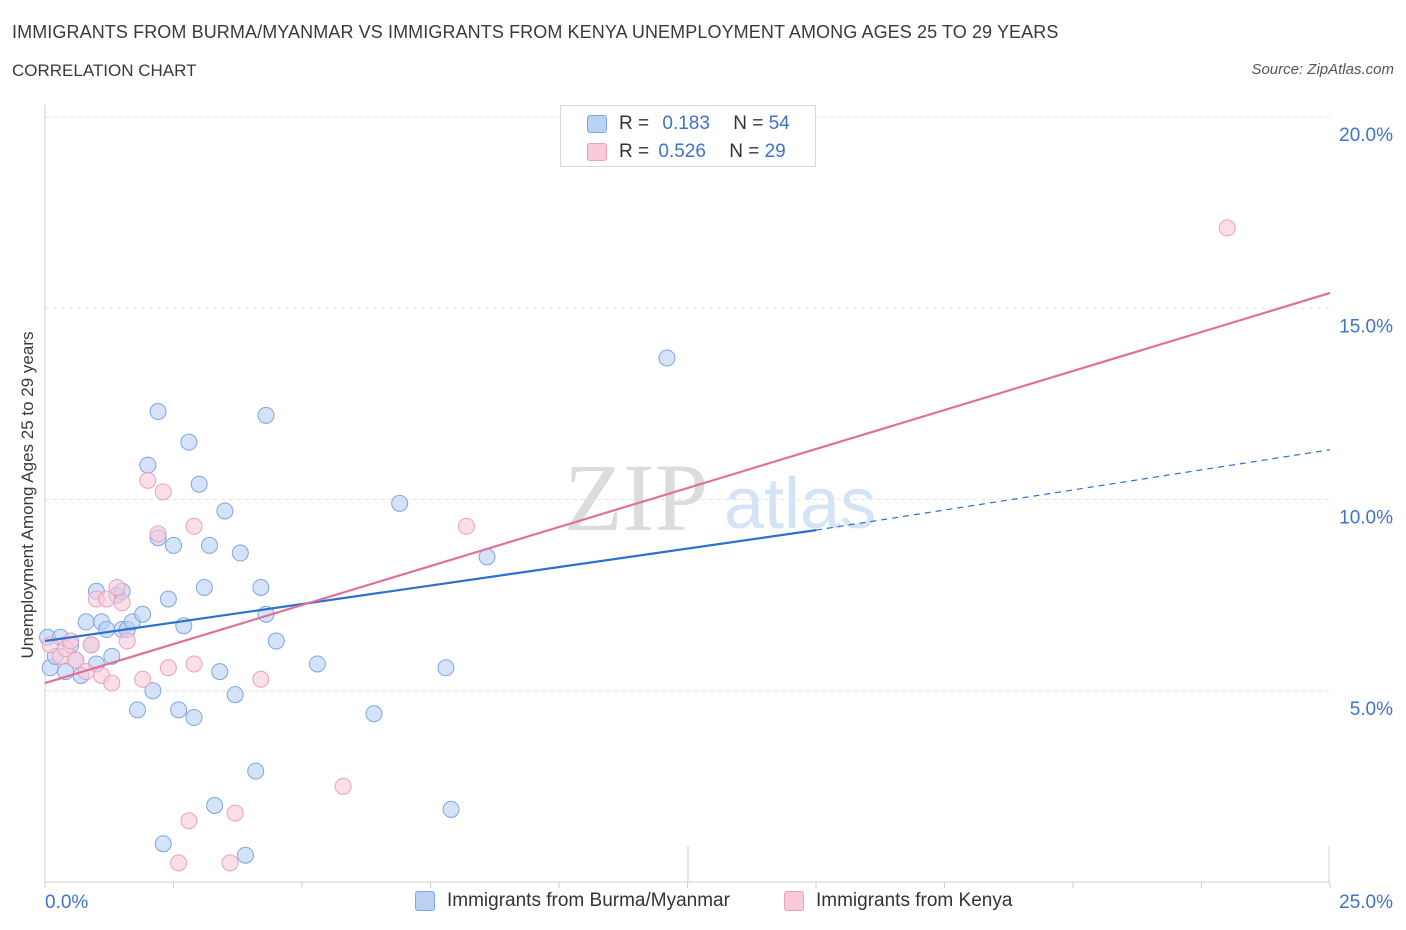 This screenshot has height=930, width=1406. What do you see at coordinates (1366, 326) in the screenshot?
I see `y-tick-label: 15.0%` at bounding box center [1366, 326].